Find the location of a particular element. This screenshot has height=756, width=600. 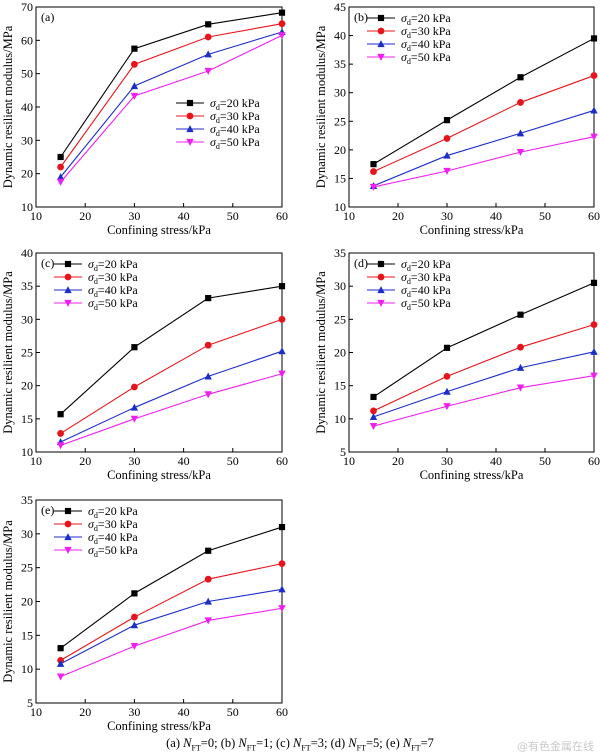

y-tick-label: 25 is located at coordinates (27, 568).